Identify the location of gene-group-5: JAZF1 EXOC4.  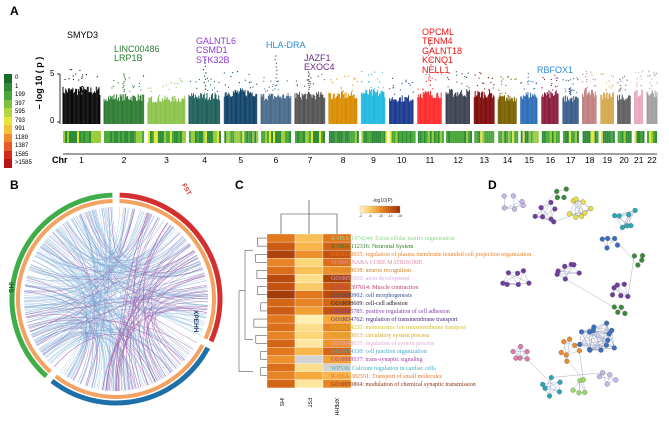
(319, 63).